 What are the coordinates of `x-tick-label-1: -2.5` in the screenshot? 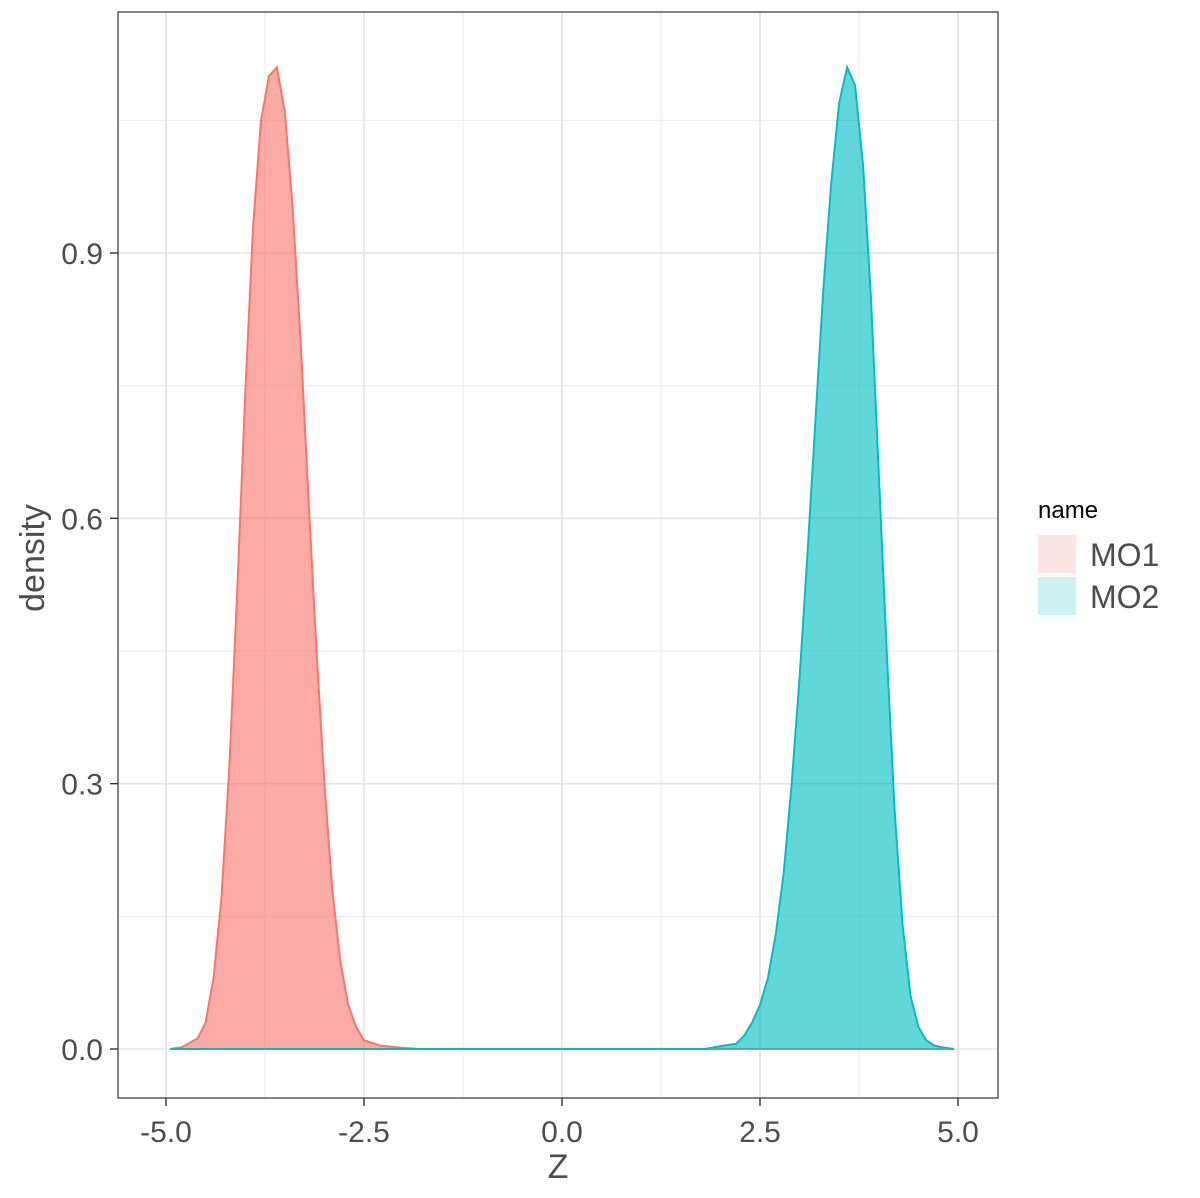 It's located at (364, 1132).